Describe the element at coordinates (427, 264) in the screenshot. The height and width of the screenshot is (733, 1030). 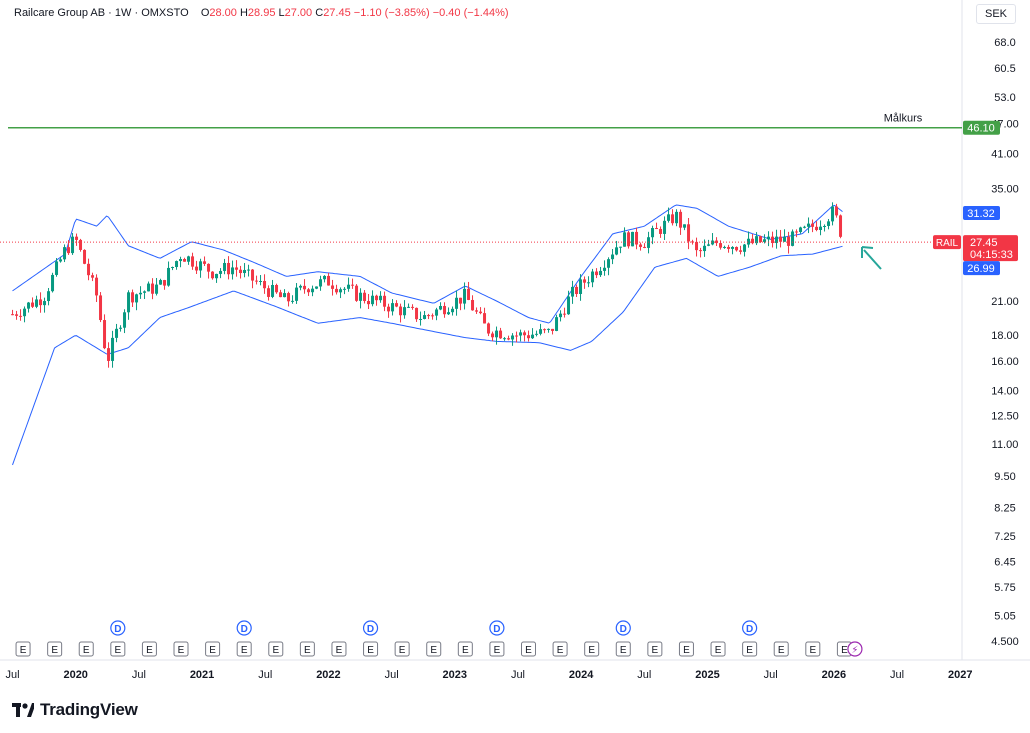
I see `bollinger-upper-line` at that location.